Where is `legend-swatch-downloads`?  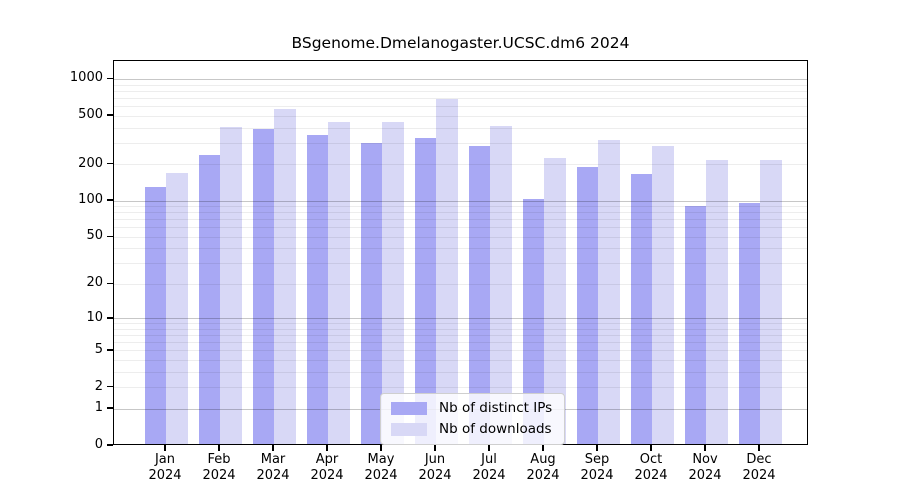 legend-swatch-downloads is located at coordinates (409, 429).